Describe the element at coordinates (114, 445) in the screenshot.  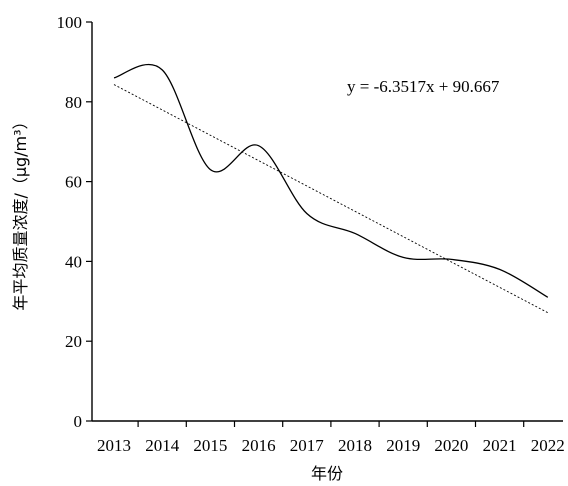
I see `x-tick-label: 2013` at that location.